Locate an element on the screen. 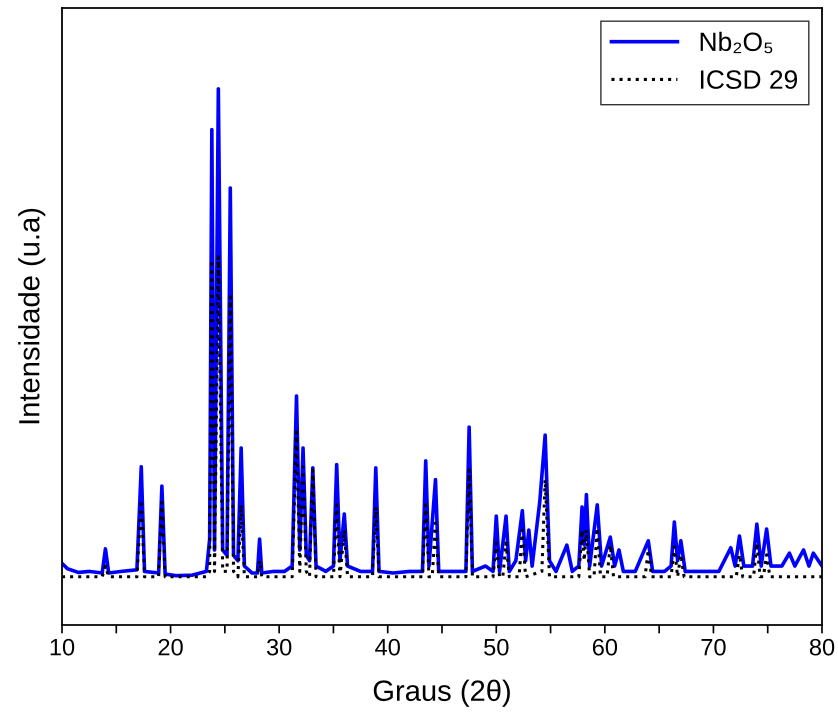 The width and height of the screenshot is (838, 721). x-tick-label: 40 is located at coordinates (387, 647).